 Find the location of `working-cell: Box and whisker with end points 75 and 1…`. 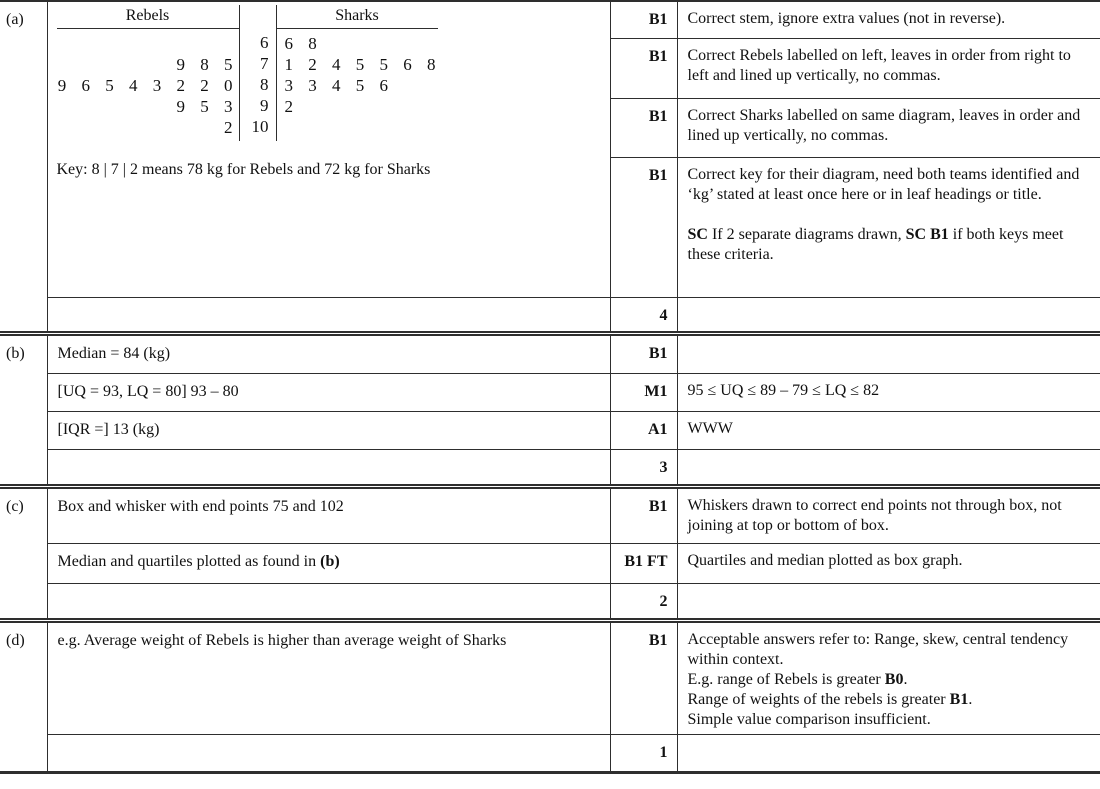

working-cell: Box and whisker with end points 75 and 1… is located at coordinates (328, 514).